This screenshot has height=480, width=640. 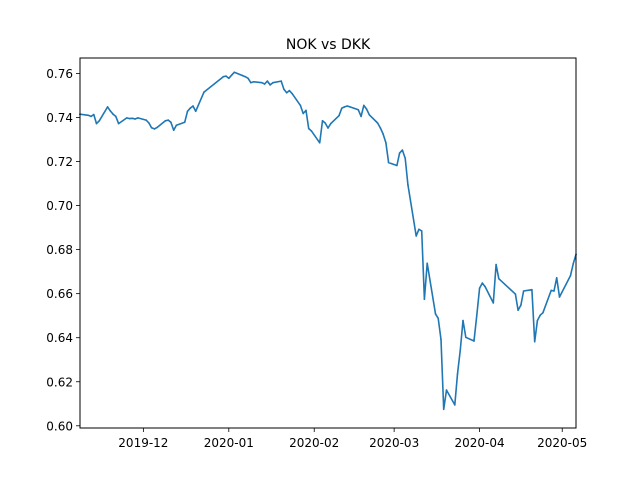 I want to click on x-tick-label: 2019-12, so click(x=143, y=443).